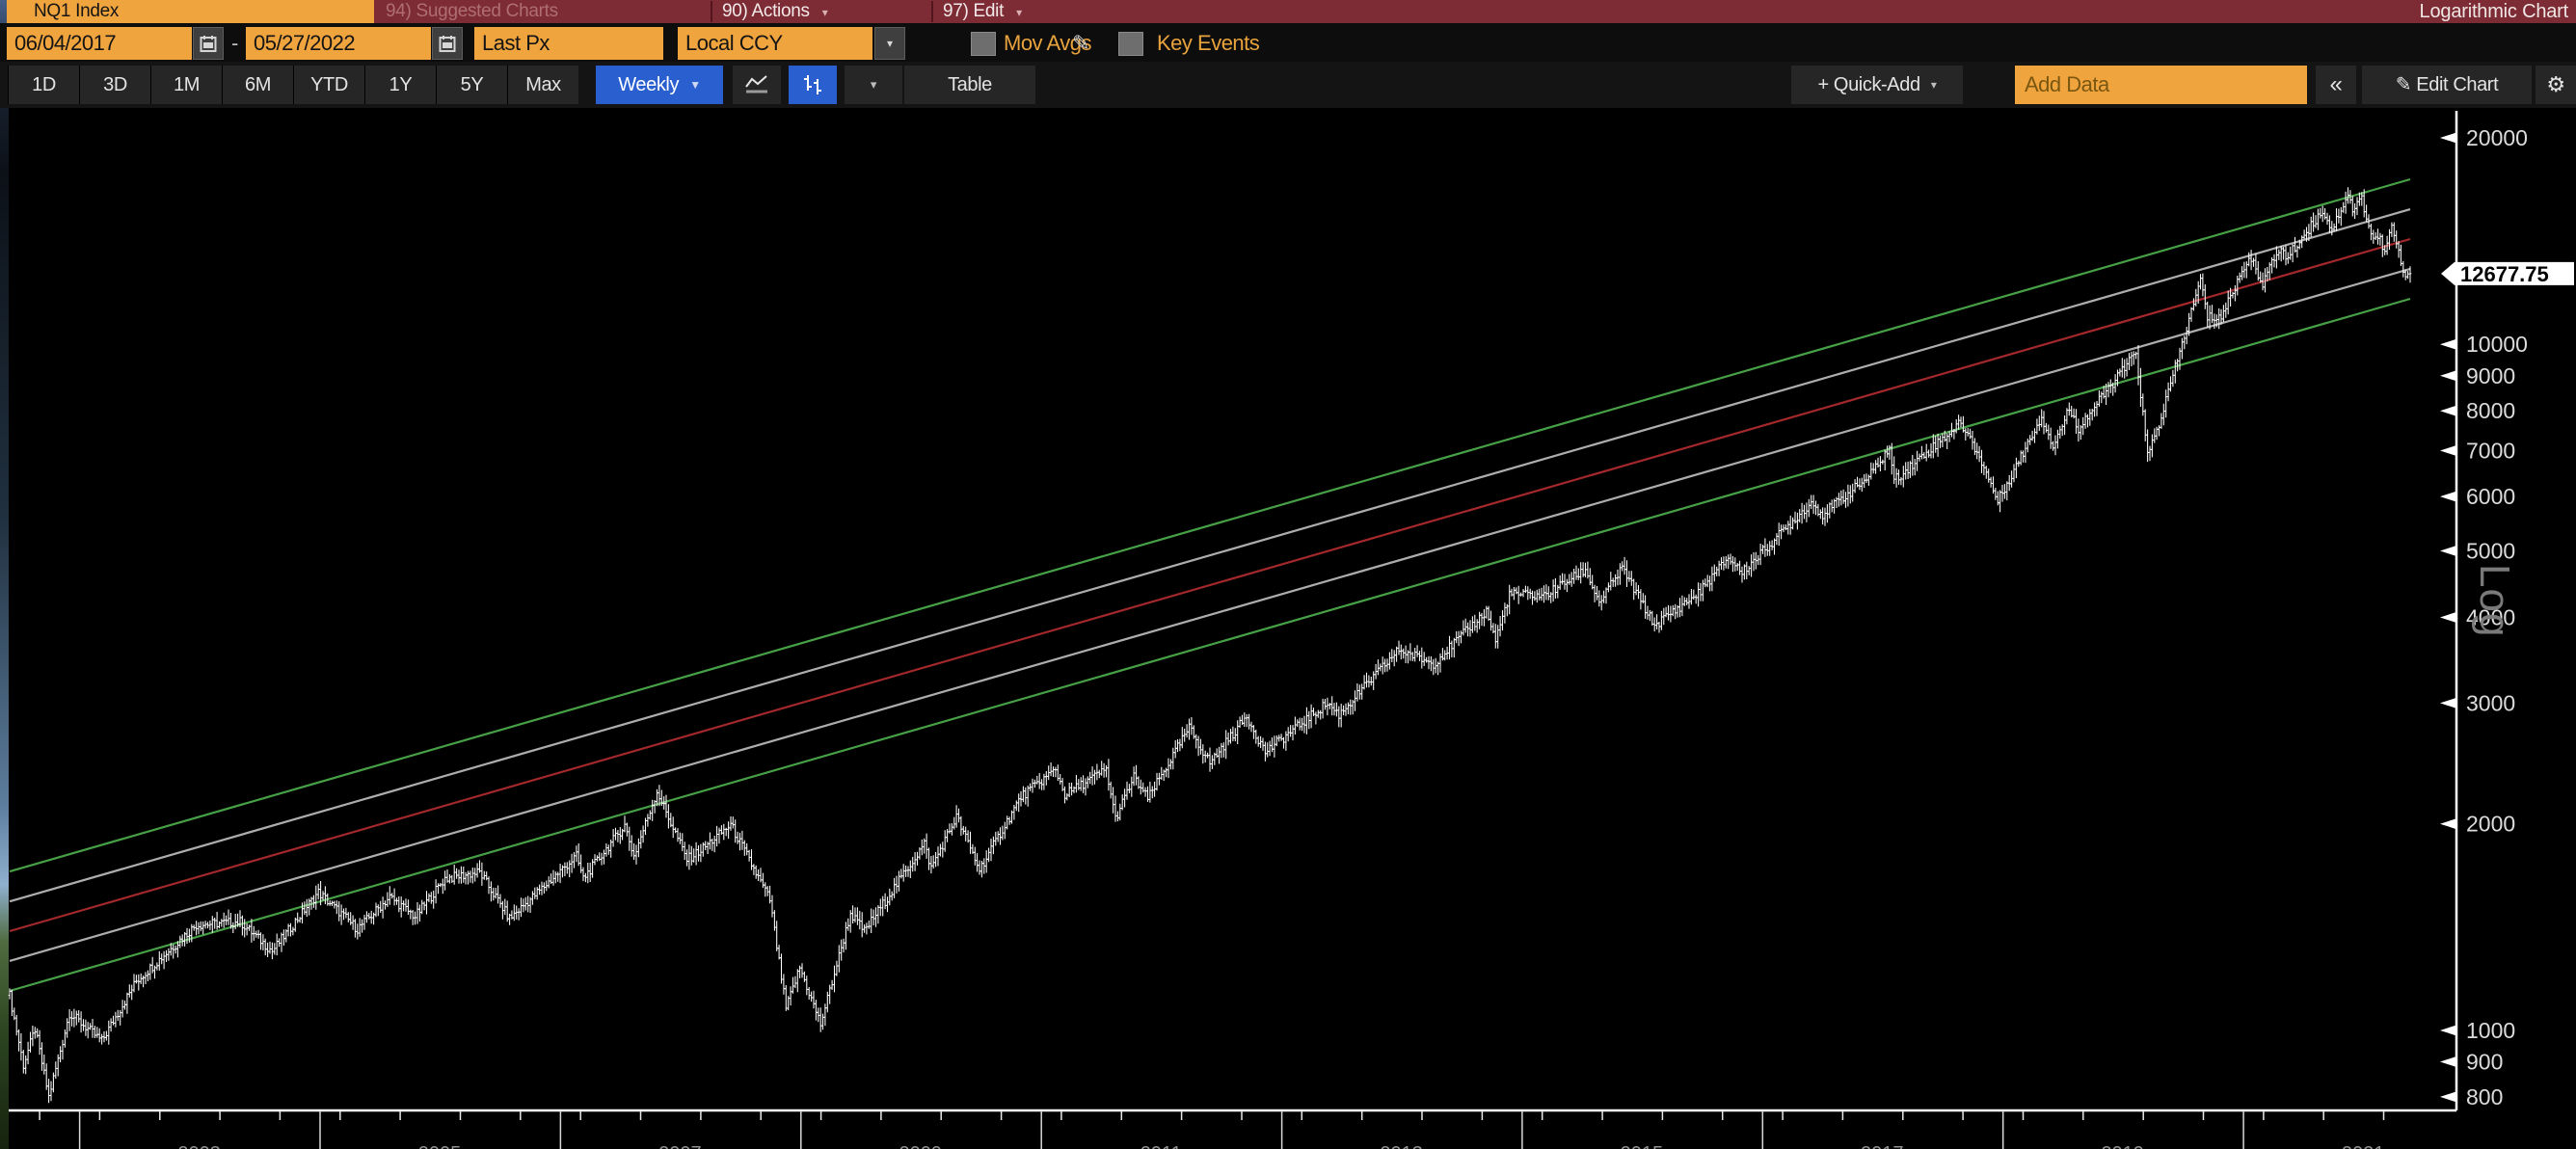  What do you see at coordinates (191, 11) in the screenshot?
I see `ticker-input: NQ1 Index` at bounding box center [191, 11].